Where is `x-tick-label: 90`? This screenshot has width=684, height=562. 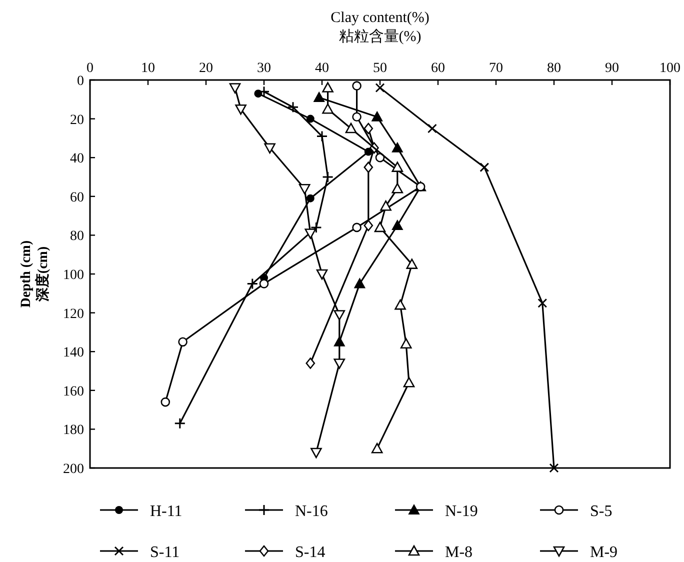
x-tick-label: 90 is located at coordinates (612, 68).